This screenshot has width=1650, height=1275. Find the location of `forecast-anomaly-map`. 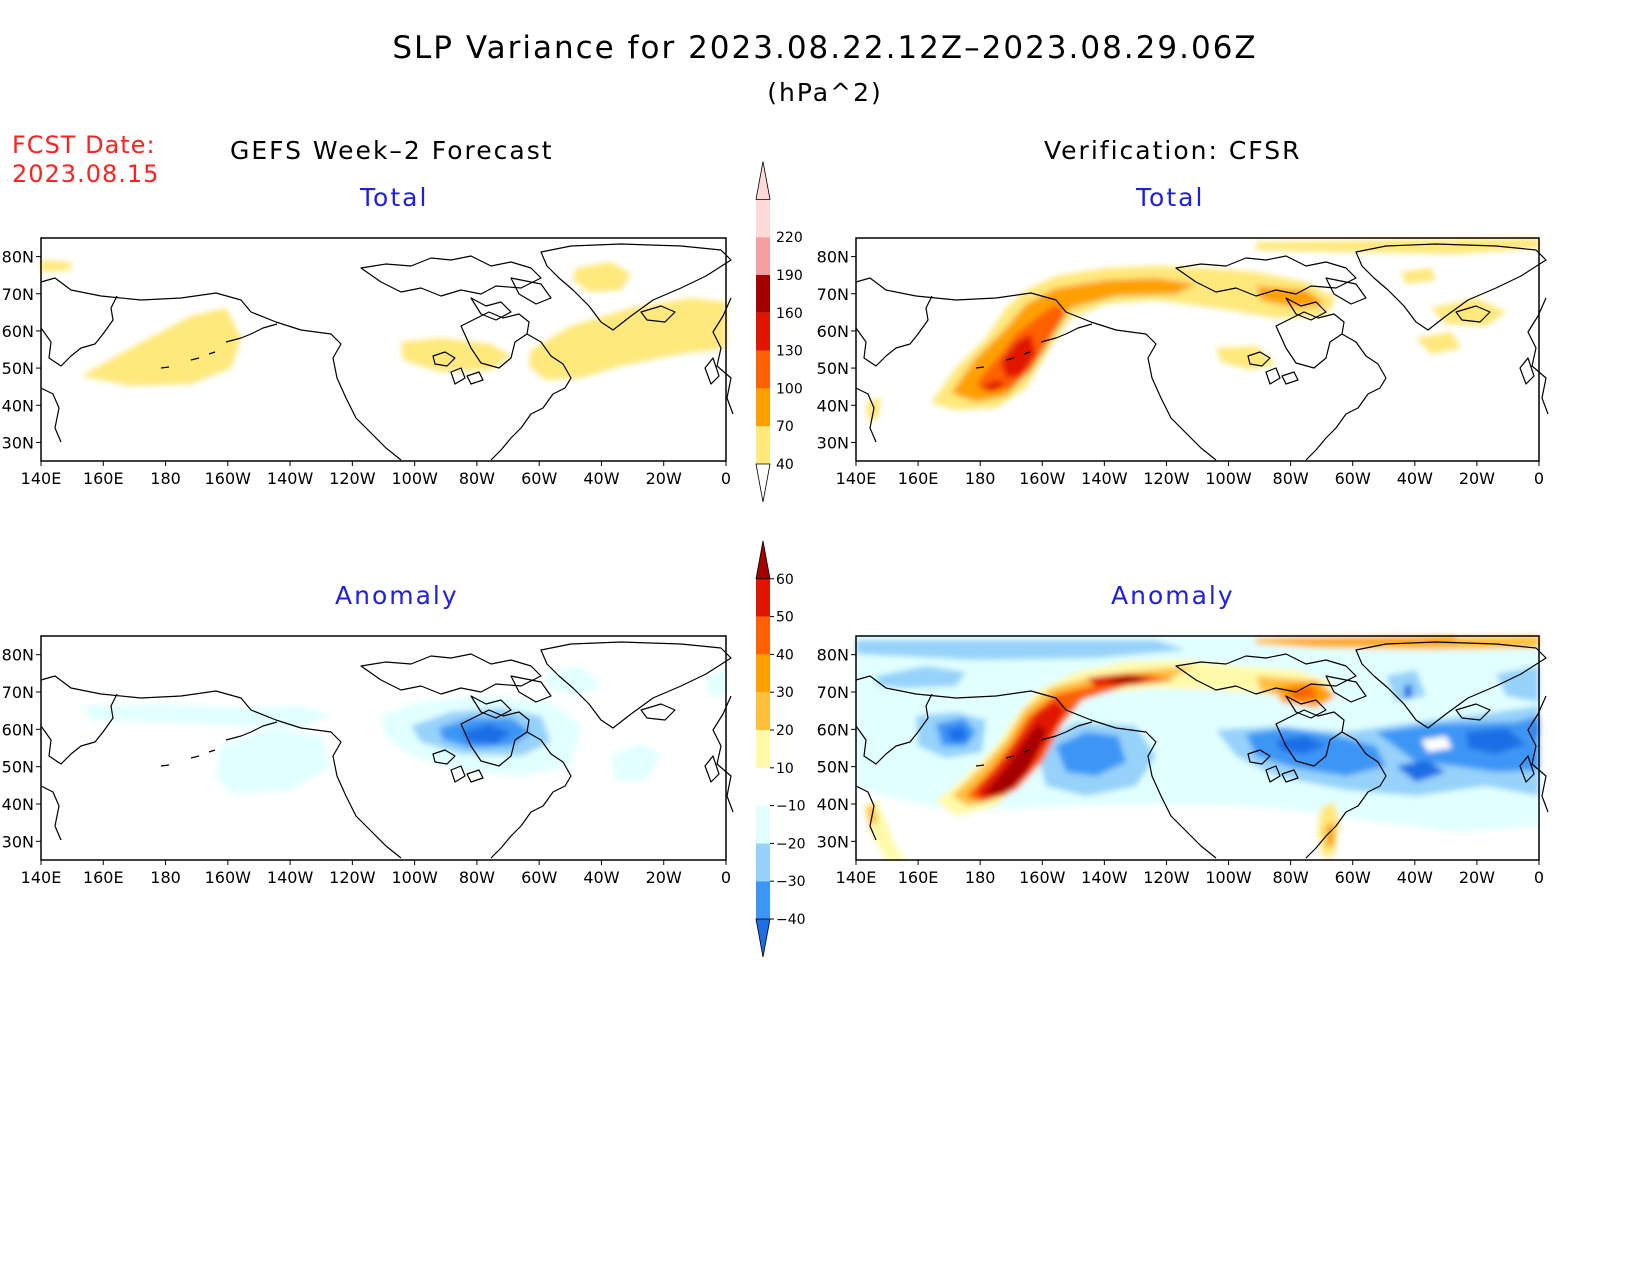

forecast-anomaly-map is located at coordinates (387, 748).